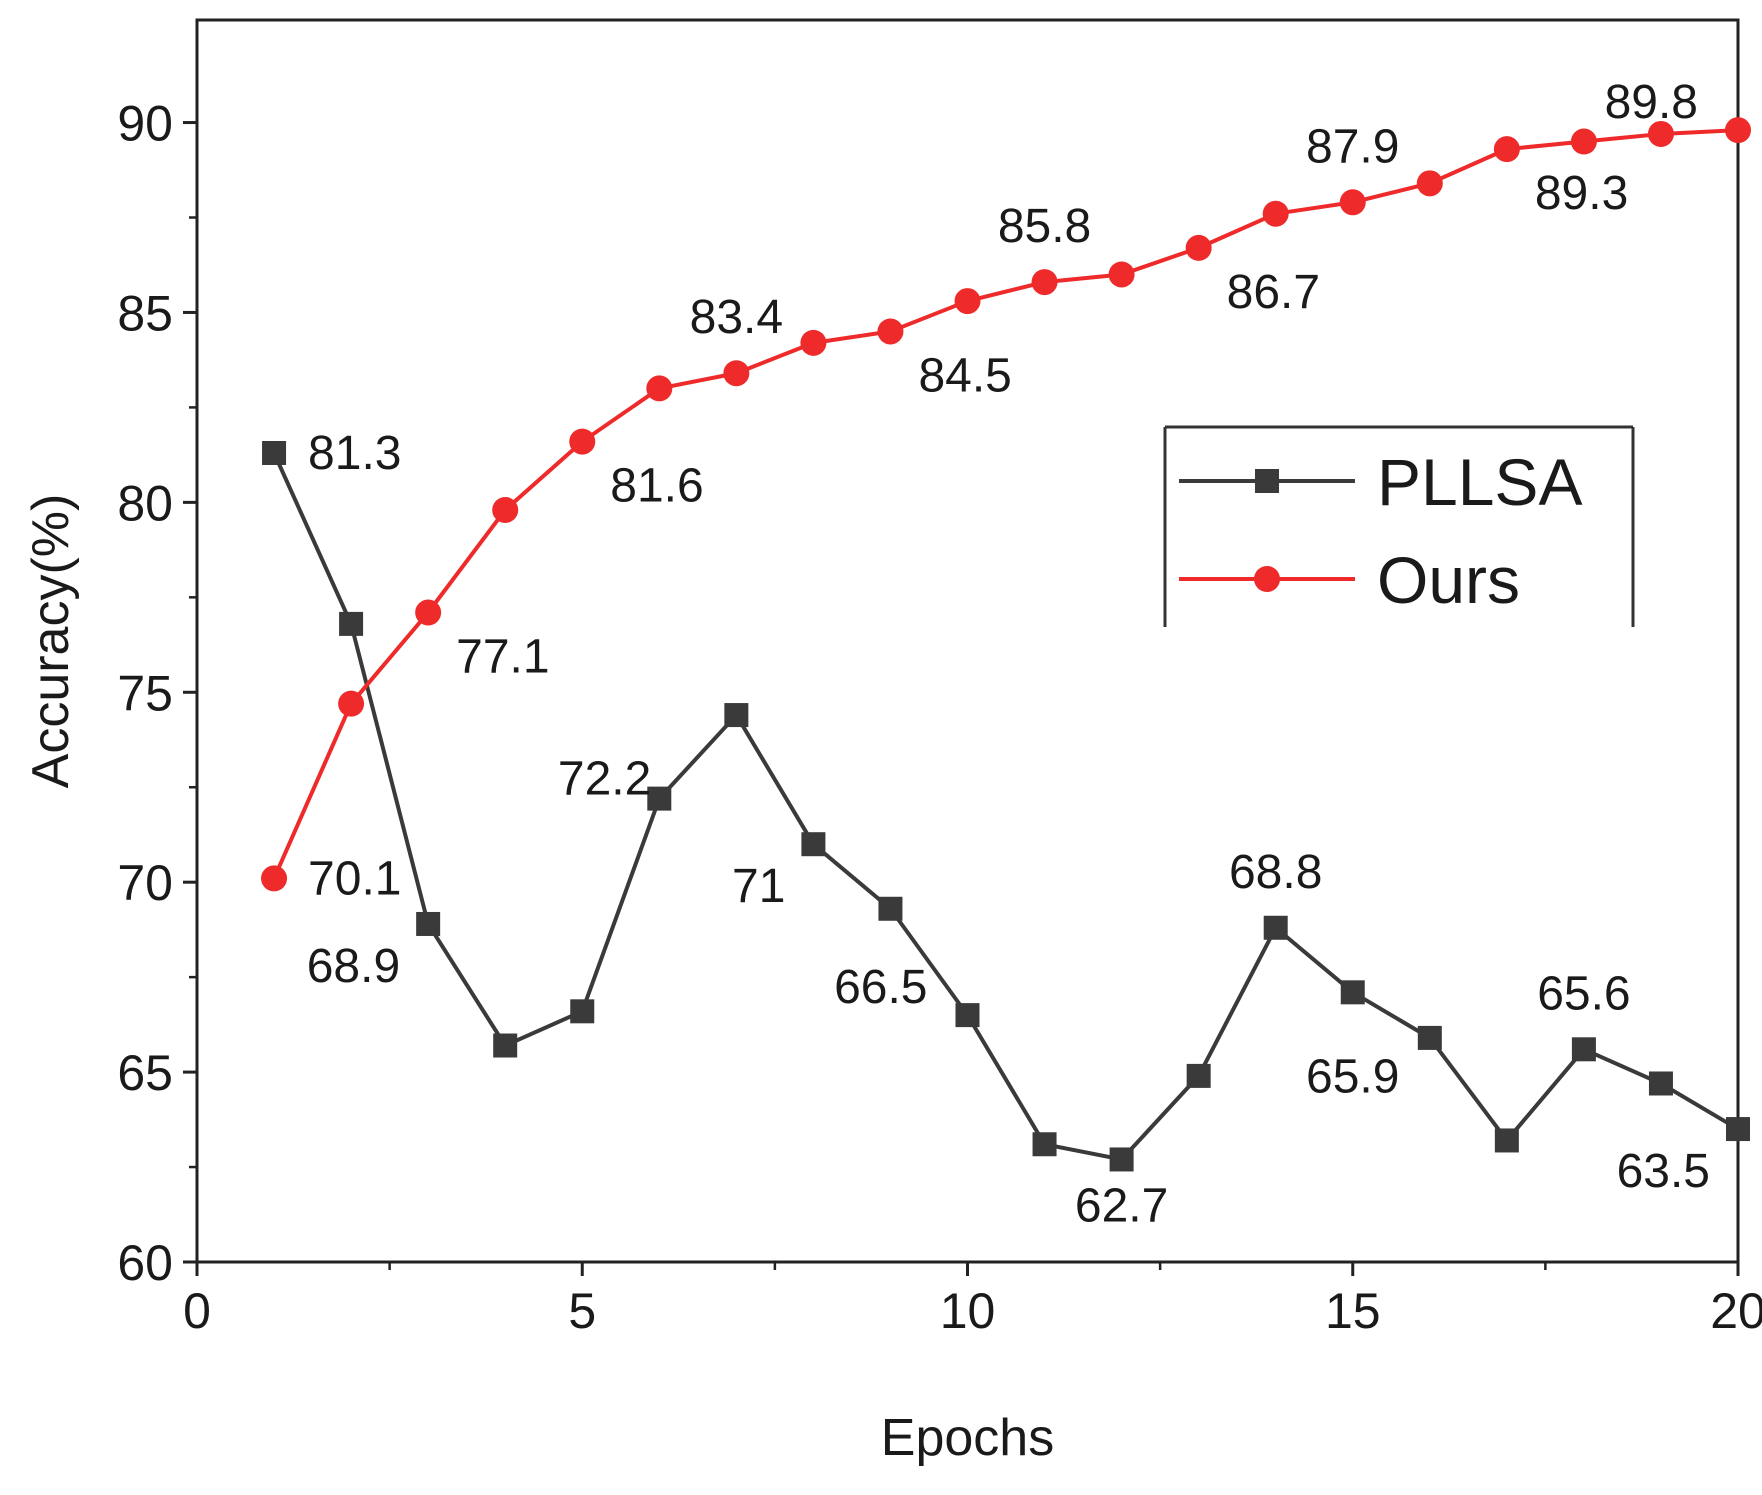 This screenshot has width=1762, height=1495. Describe the element at coordinates (145, 1073) in the screenshot. I see `y-tick-label: 65` at that location.